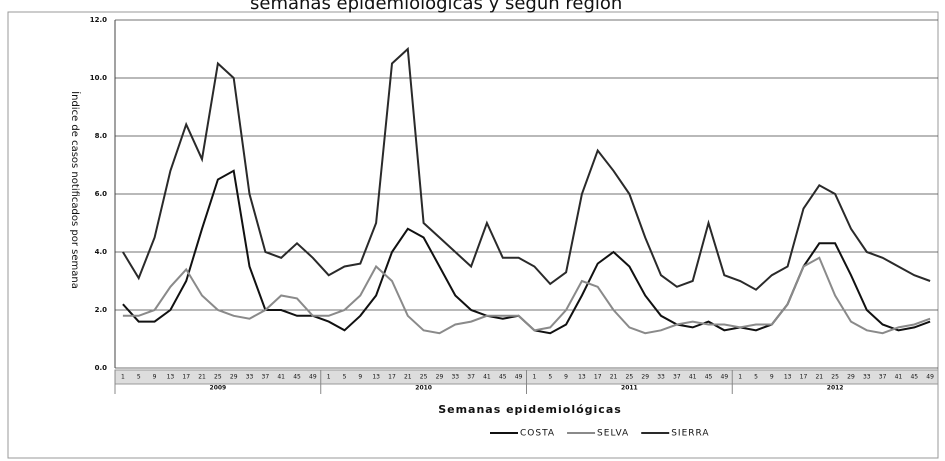 This screenshot has width=945, height=461. What do you see at coordinates (835, 388) in the screenshot?
I see `year-label: 2012` at bounding box center [835, 388].